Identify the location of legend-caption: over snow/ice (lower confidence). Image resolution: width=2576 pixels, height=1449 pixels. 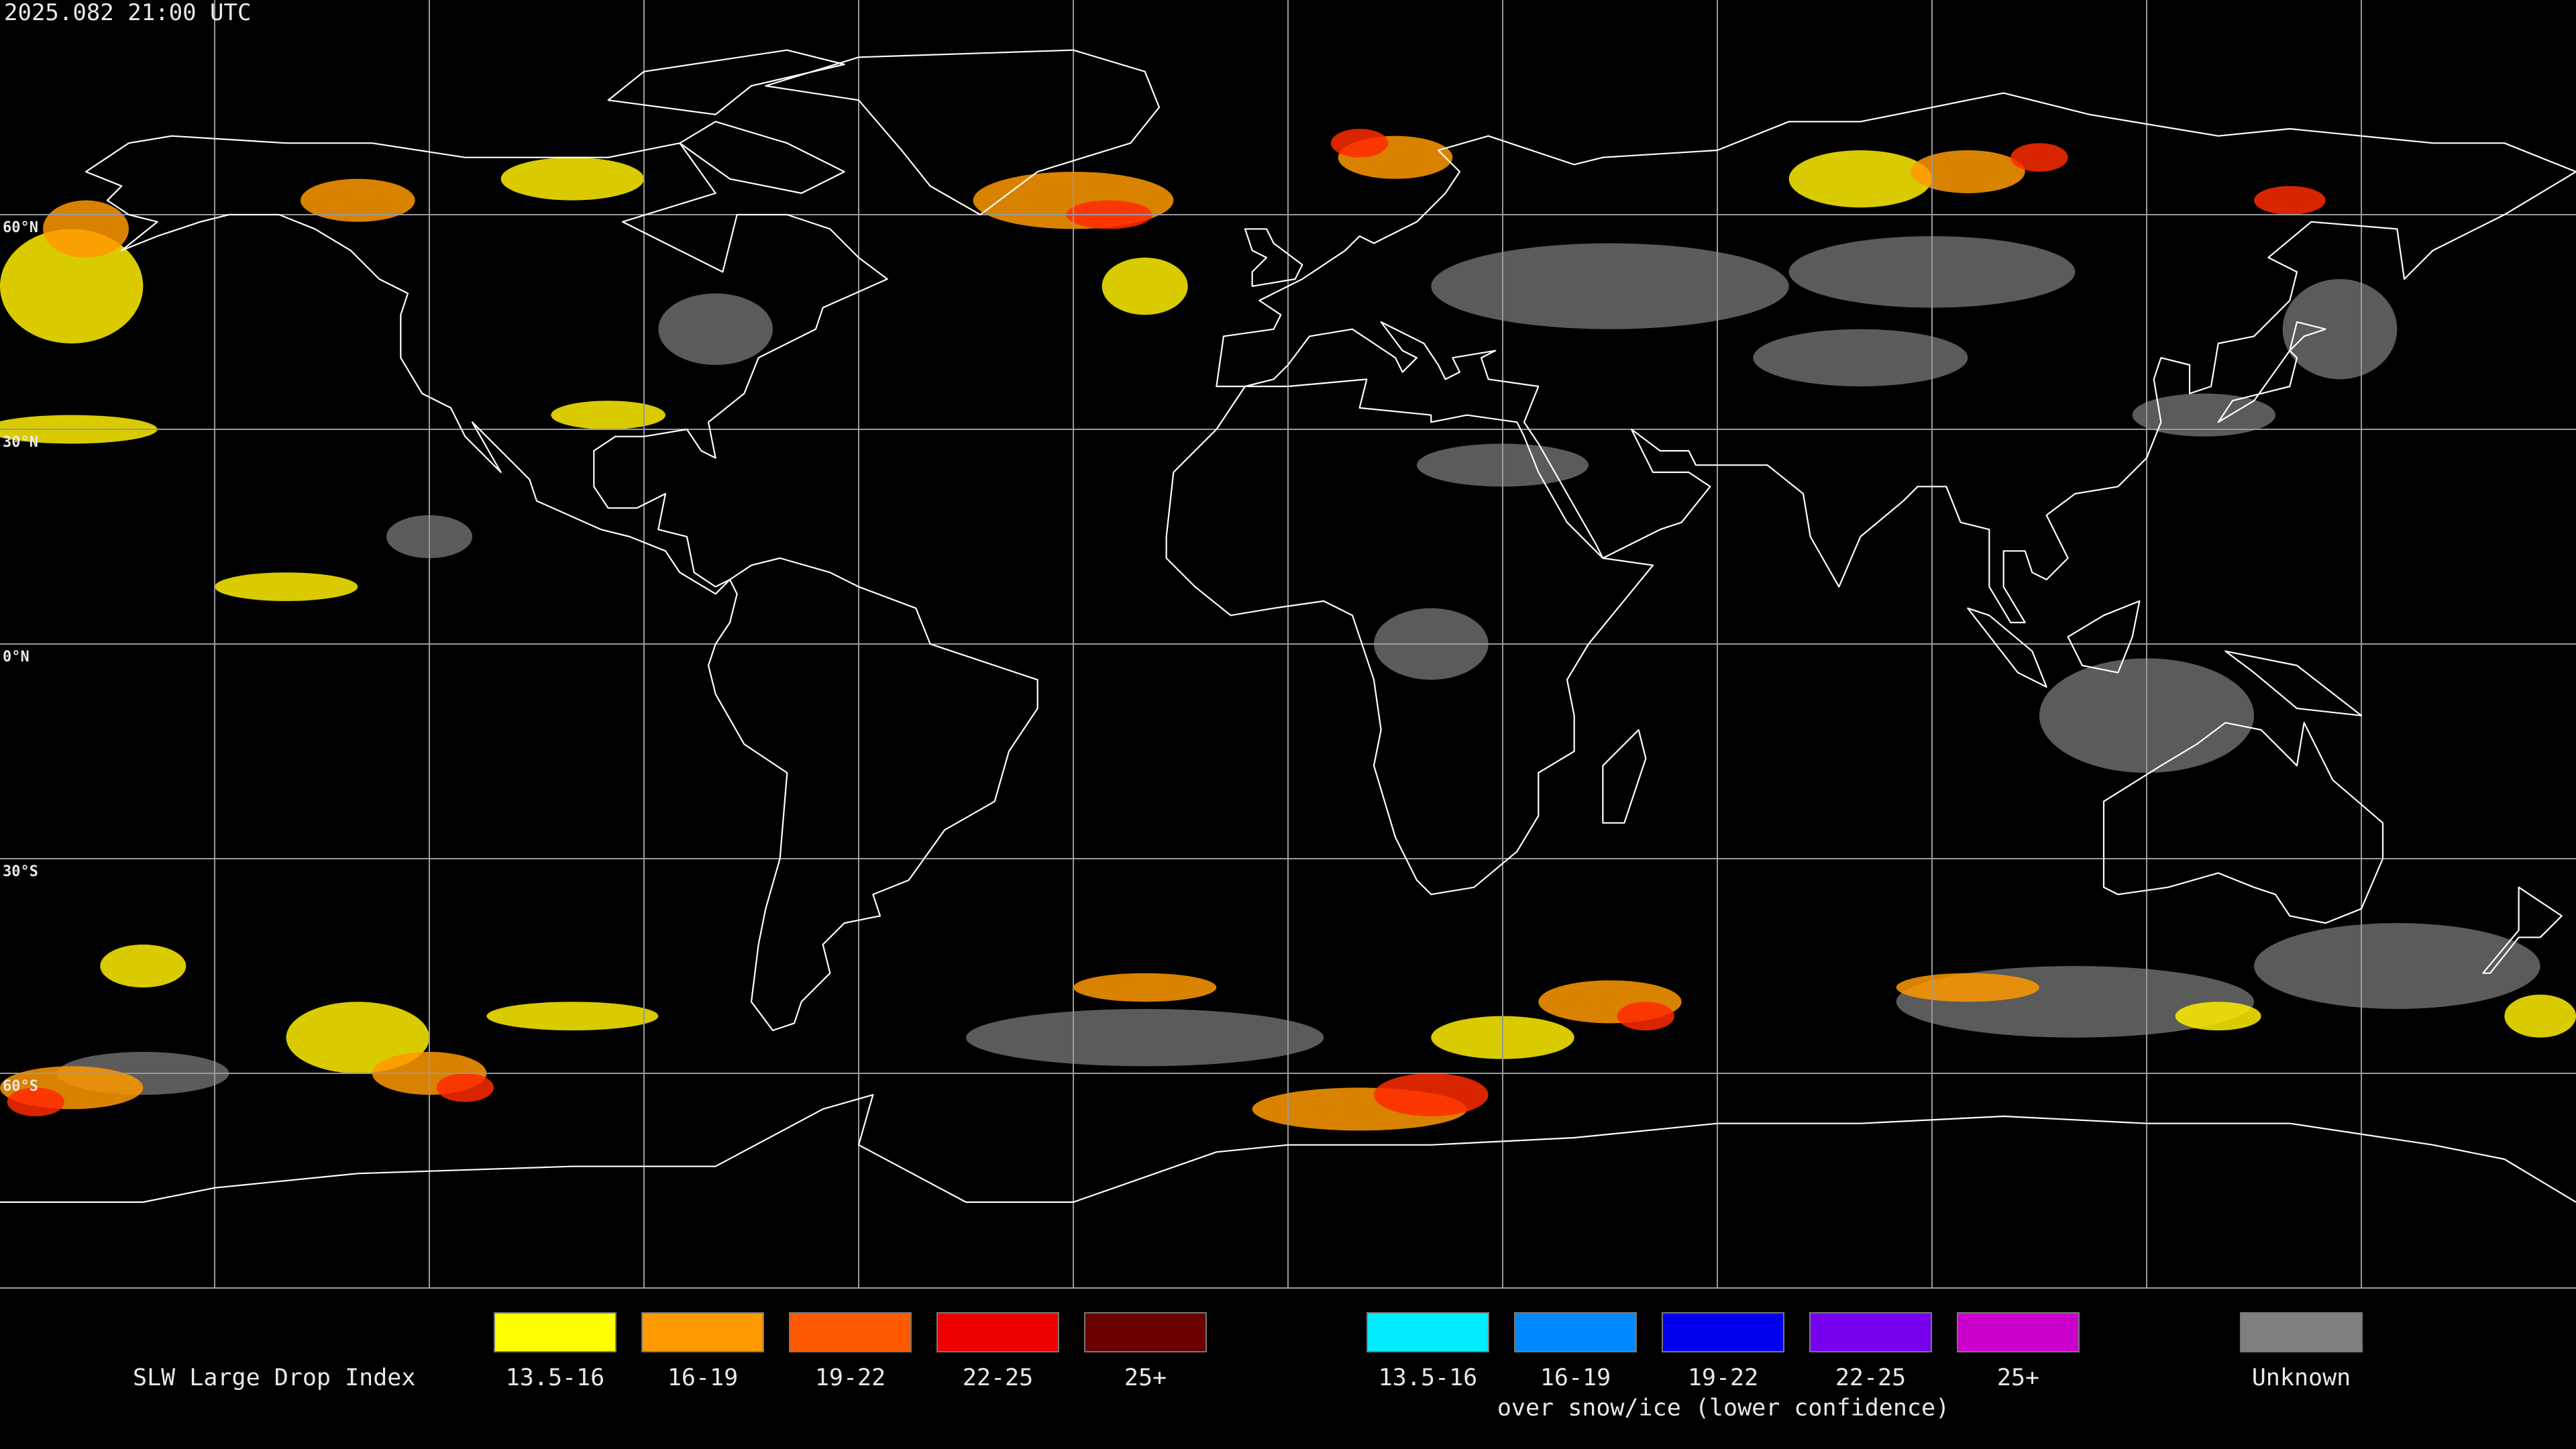
(1723, 1408).